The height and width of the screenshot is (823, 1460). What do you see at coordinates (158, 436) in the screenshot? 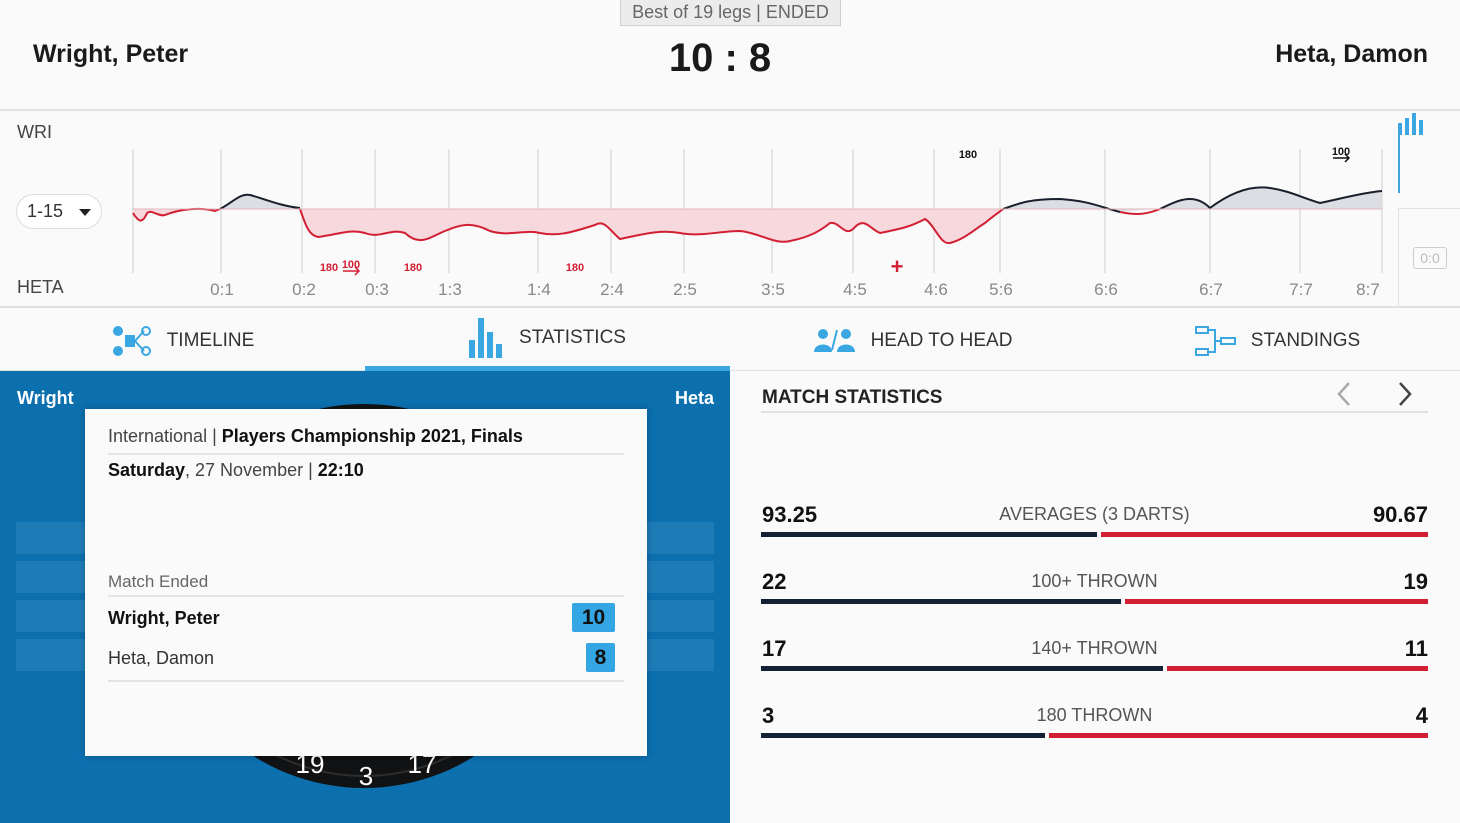
I see `tournament-category: International` at bounding box center [158, 436].